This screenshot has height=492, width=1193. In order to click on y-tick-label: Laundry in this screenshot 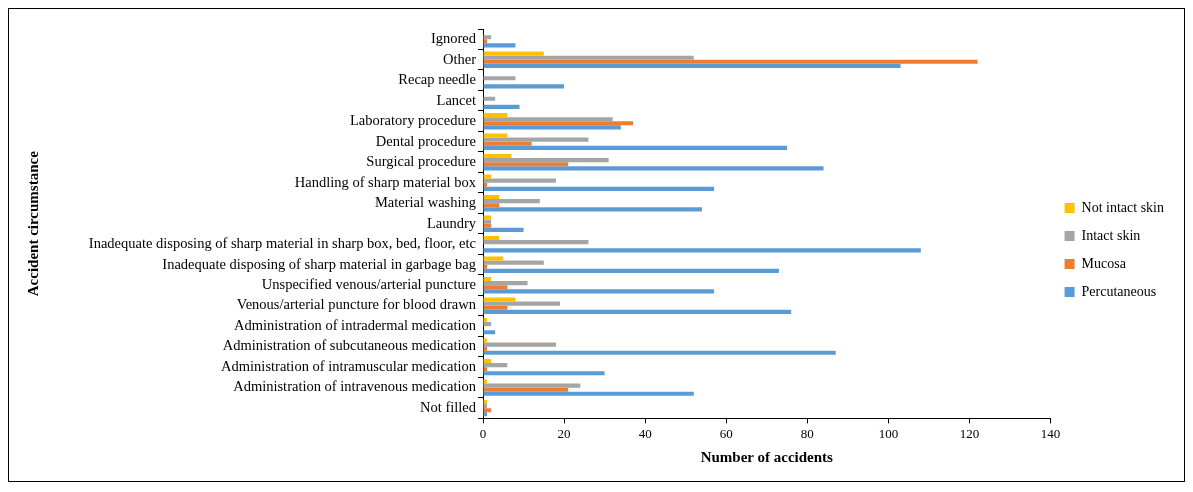, I will do `click(451, 222)`.